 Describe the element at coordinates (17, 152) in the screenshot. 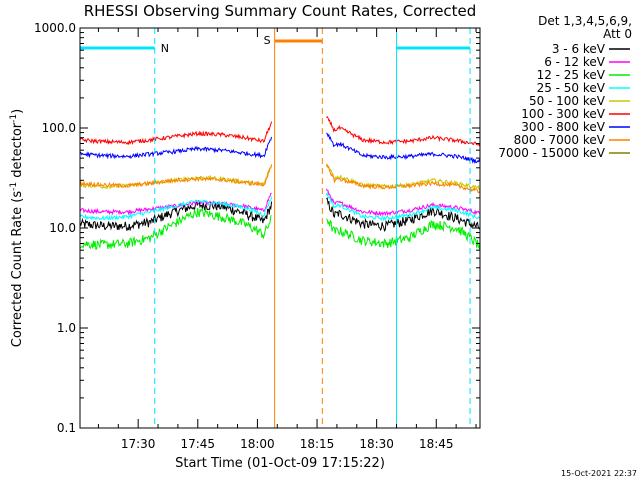

I see `y-axis-label-mid: detector` at that location.